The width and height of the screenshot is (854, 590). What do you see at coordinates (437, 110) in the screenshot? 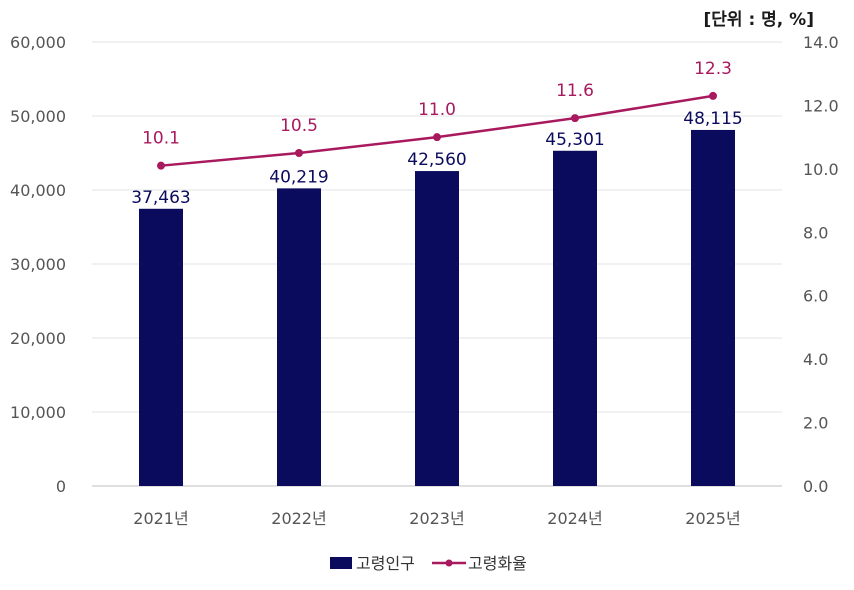
I see `line-data-label: 11.0` at bounding box center [437, 110].